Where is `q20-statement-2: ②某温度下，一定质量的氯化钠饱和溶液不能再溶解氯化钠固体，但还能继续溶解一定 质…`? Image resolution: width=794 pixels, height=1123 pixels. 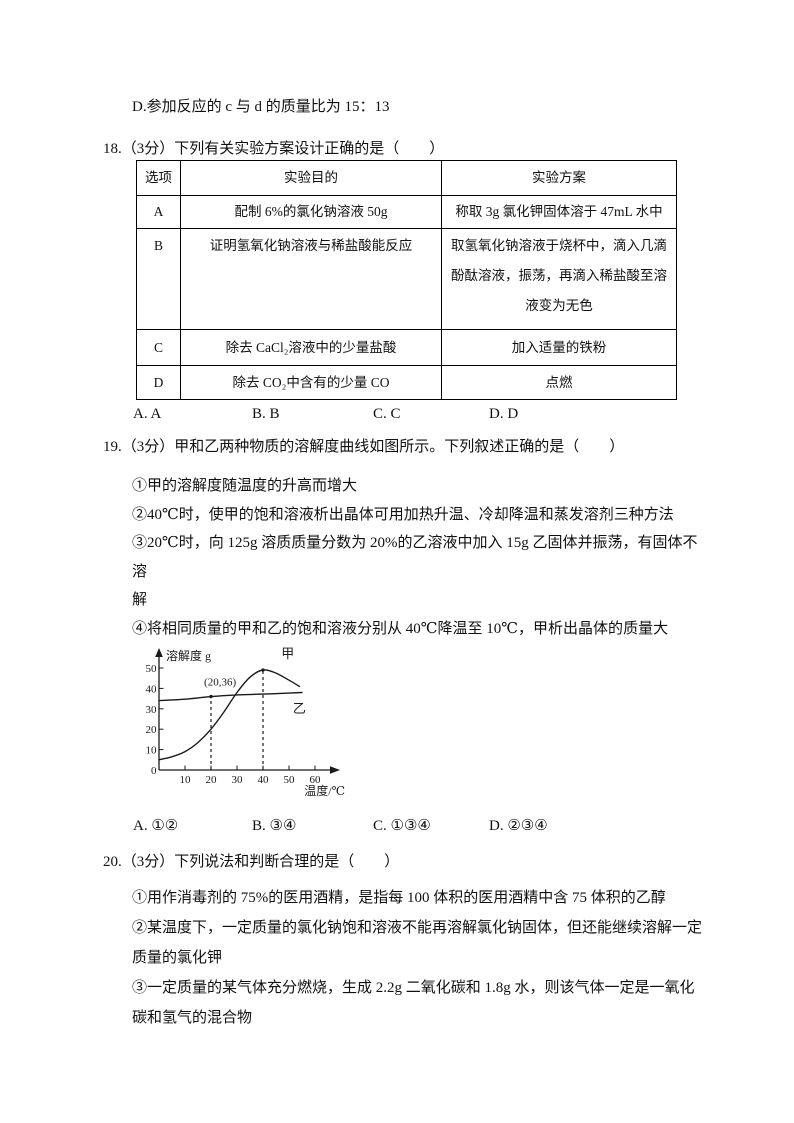 q20-statement-2: ②某温度下，一定质量的氯化钠饱和溶液不能再溶解氯化钠固体，但还能继续溶解一定 质… is located at coordinates (417, 943).